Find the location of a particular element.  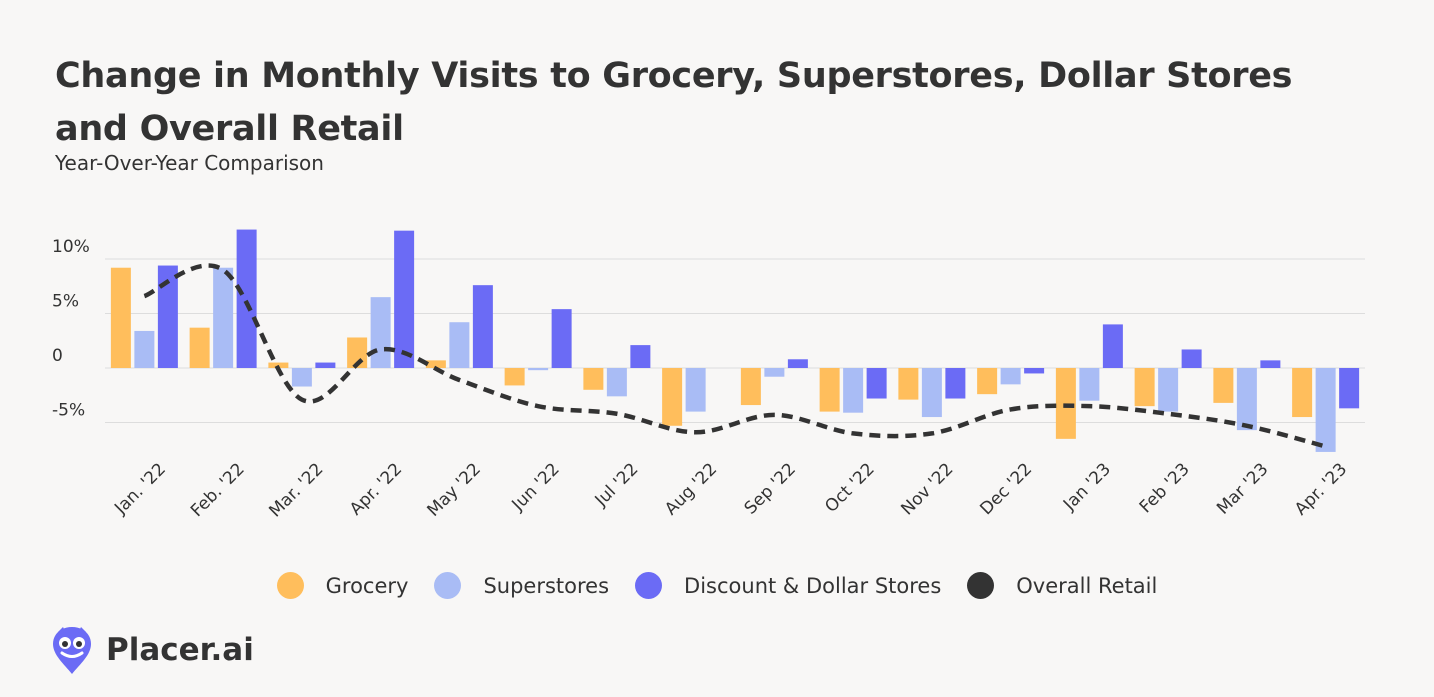

y-tick-label: -5% is located at coordinates (68, 411).